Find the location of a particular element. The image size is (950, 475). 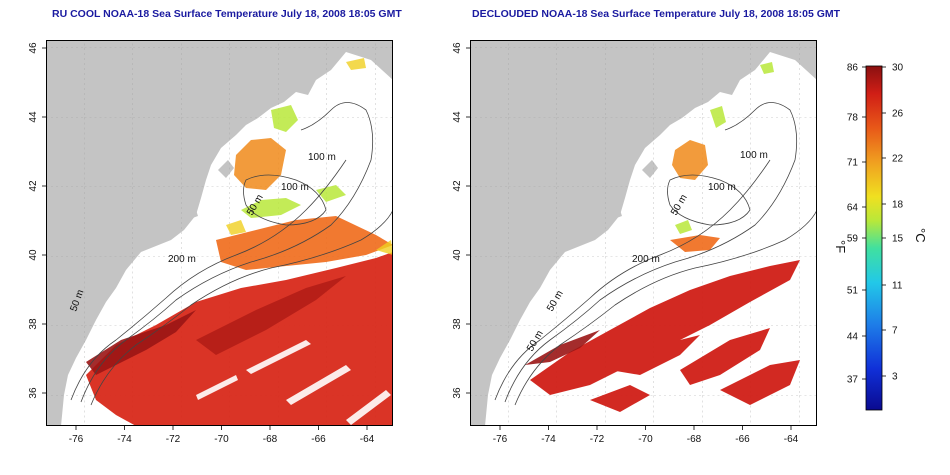

fahrenheit-tick-label: 44 is located at coordinates (853, 337).